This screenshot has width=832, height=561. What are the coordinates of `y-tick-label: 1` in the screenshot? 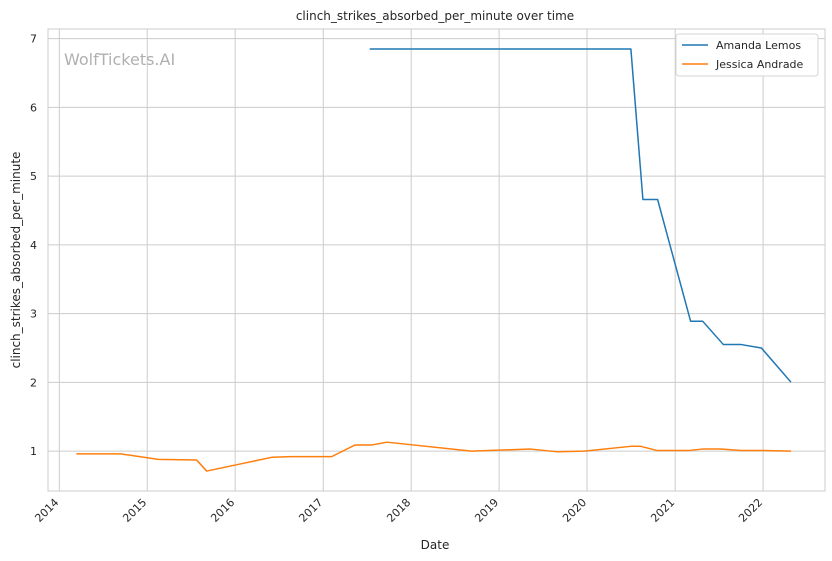 It's located at (33, 451).